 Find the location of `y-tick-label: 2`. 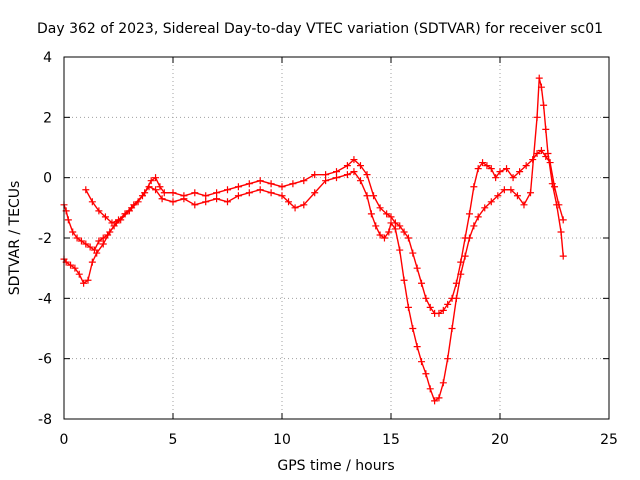

y-tick-label: 2 is located at coordinates (47, 118).